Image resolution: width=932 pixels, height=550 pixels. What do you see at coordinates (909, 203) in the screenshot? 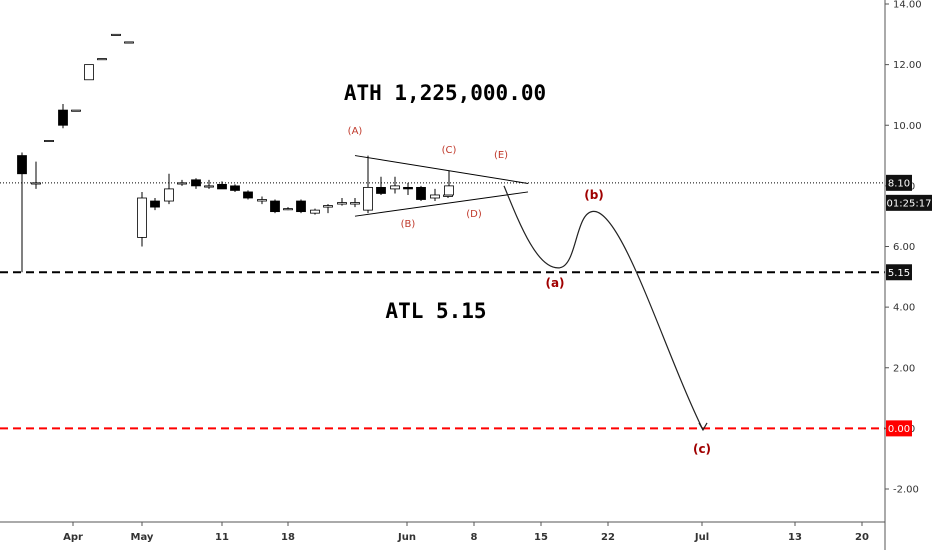
I see `countdown-label: 01:25:17` at bounding box center [909, 203].